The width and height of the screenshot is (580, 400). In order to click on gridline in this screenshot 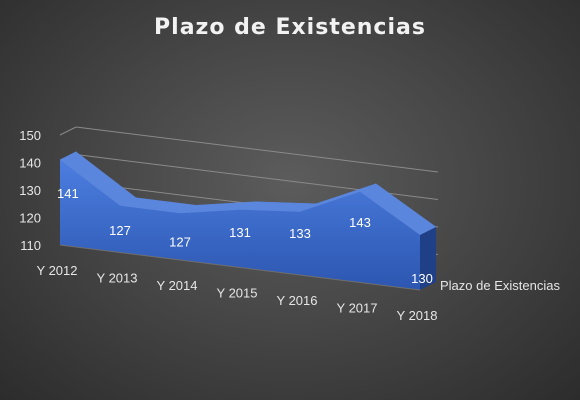, I will do `click(257, 149)`.